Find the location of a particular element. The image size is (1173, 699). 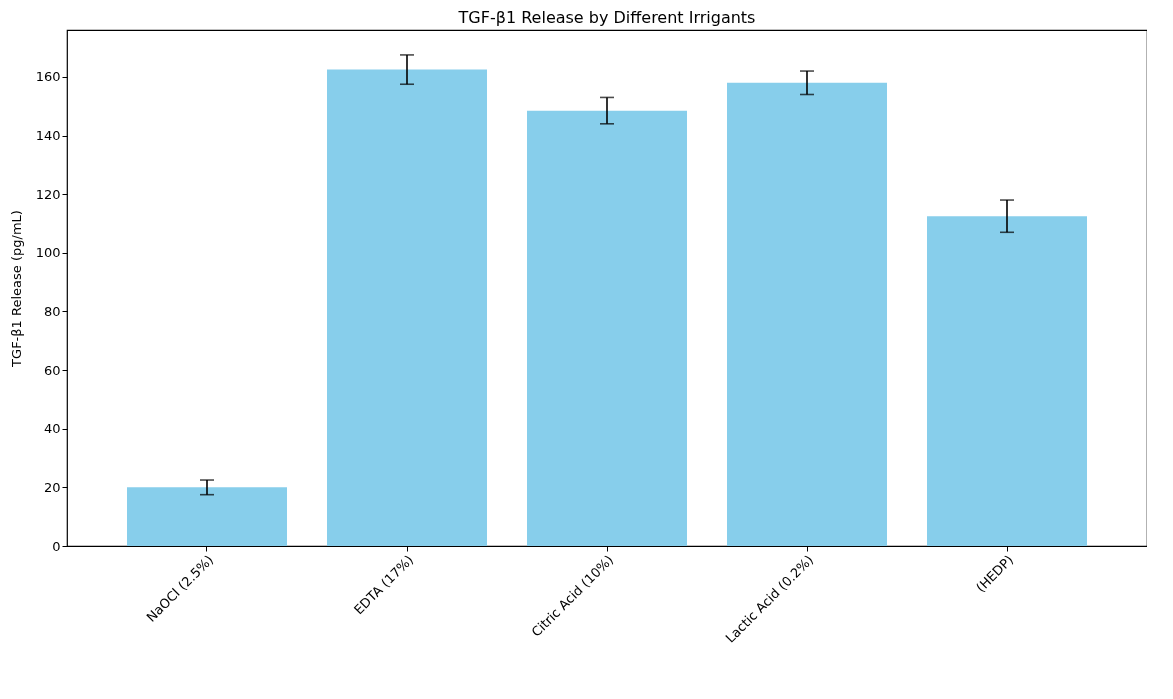

y-tick-label: 120 is located at coordinates (48, 194).